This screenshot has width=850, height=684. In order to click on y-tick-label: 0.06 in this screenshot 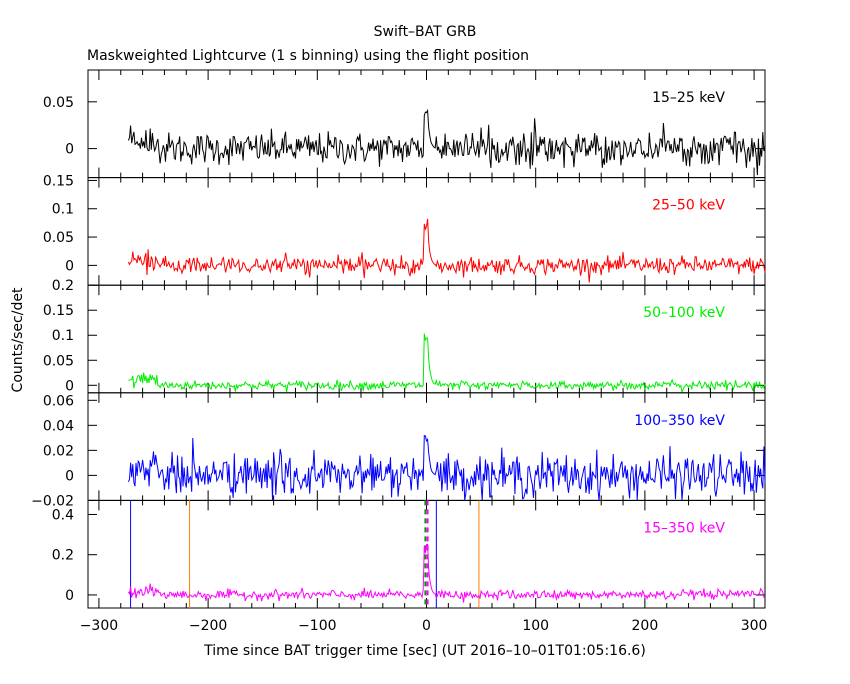, I will do `click(58, 401)`.